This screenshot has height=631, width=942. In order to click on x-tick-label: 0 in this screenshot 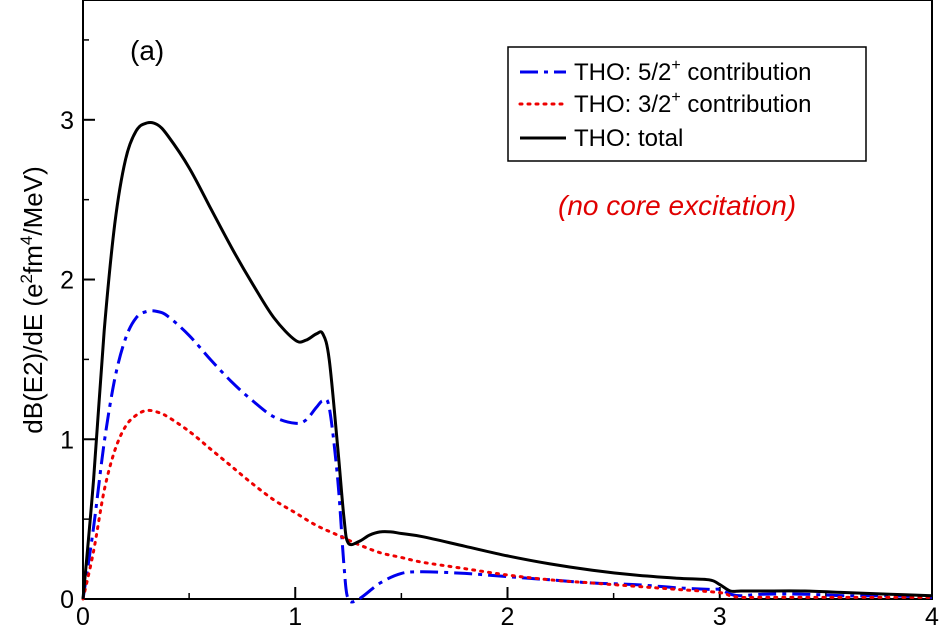, I will do `click(83, 617)`.